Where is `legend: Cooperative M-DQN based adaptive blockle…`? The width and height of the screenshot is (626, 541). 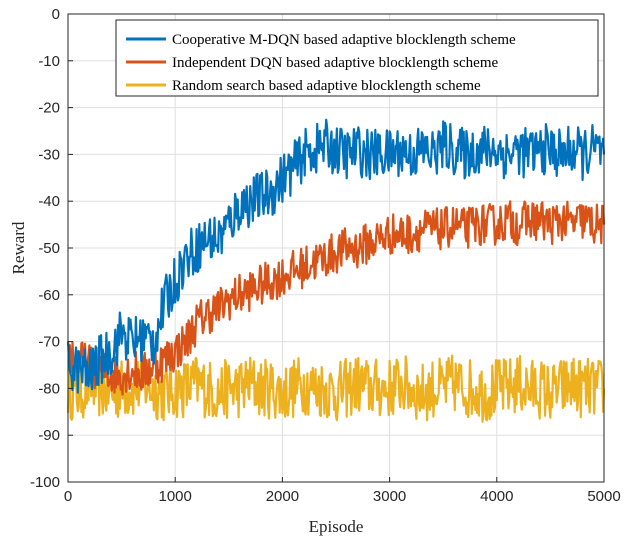
legend: Cooperative M-DQN based adaptive blockle… is located at coordinates (357, 58).